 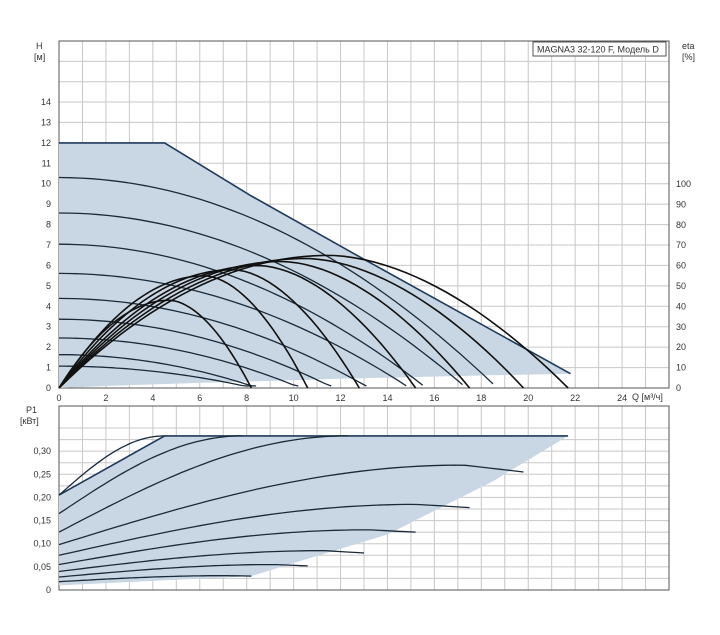 I want to click on eta-tick-label: 20, so click(x=681, y=347).